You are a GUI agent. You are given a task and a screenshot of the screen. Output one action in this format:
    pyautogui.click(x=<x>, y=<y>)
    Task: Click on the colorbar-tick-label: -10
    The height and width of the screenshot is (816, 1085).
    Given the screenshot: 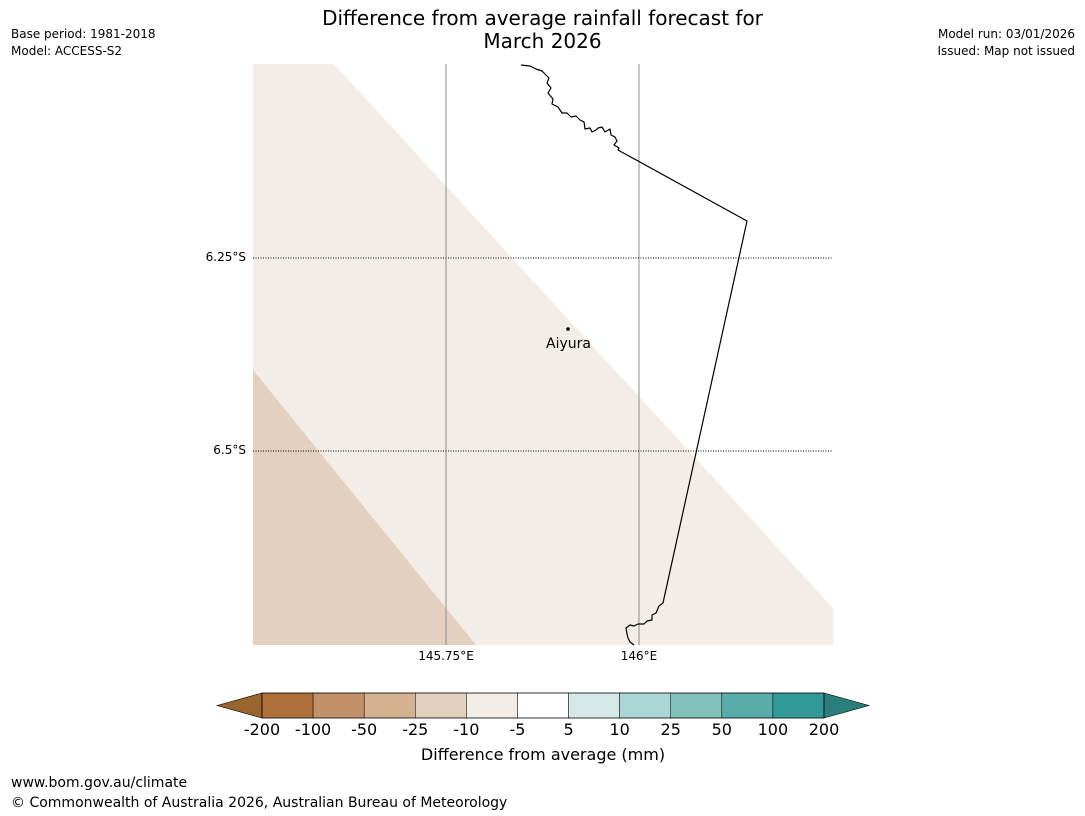 What is the action you would take?
    pyautogui.click(x=466, y=729)
    